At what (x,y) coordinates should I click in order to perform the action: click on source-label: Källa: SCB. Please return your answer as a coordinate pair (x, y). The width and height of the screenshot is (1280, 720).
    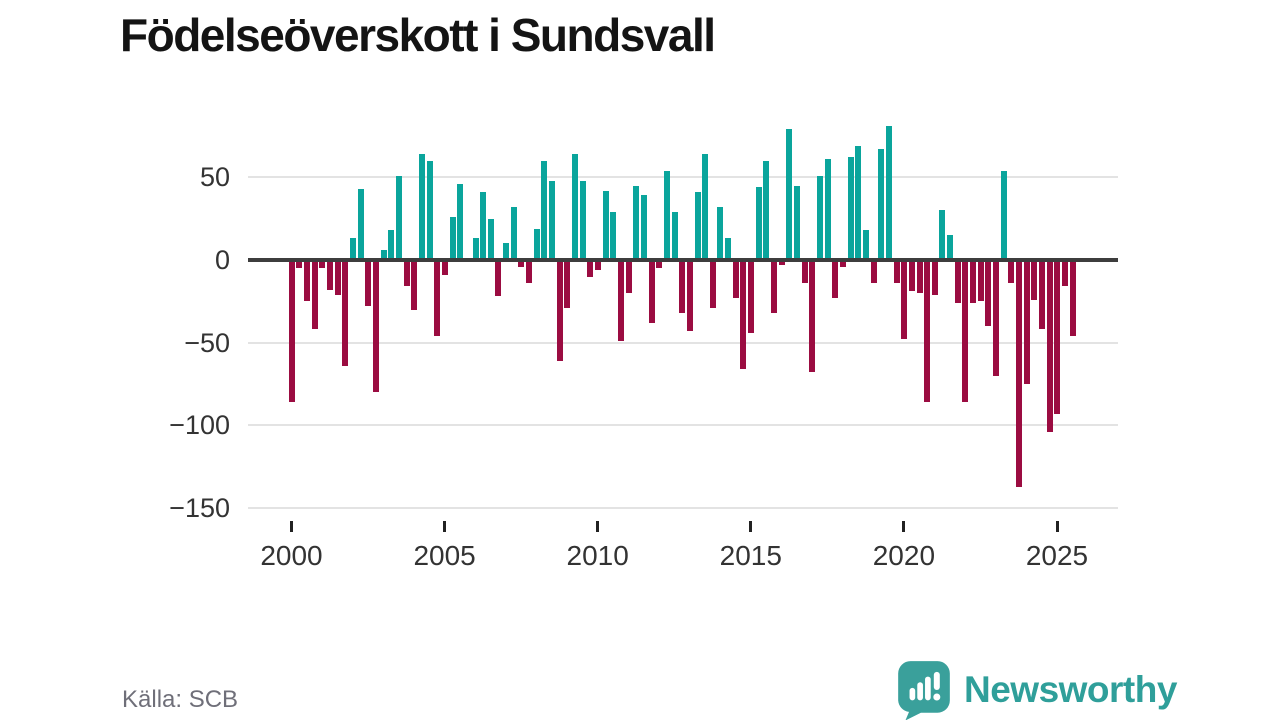
    Looking at the image, I should click on (180, 699).